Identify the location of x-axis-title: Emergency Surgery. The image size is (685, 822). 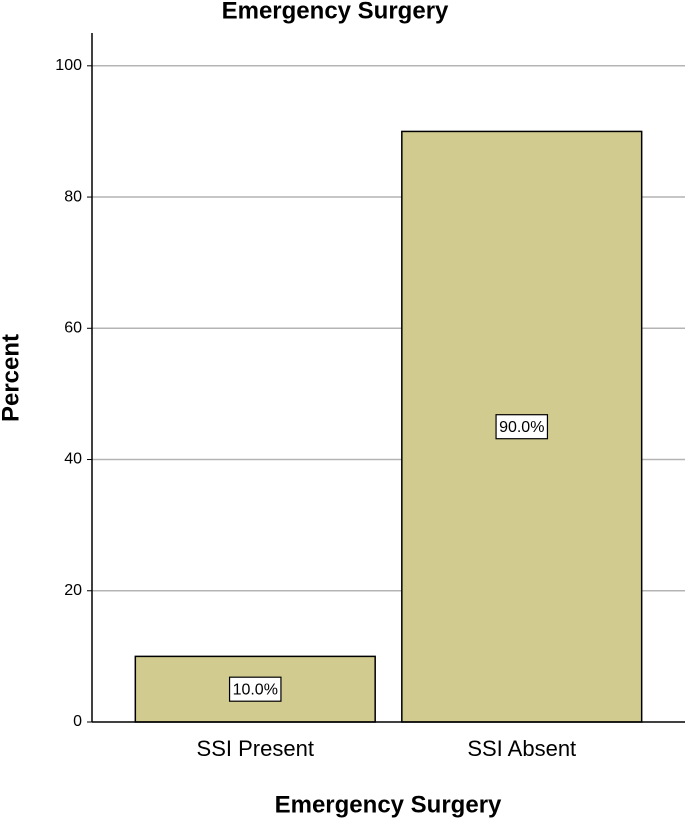
(388, 804).